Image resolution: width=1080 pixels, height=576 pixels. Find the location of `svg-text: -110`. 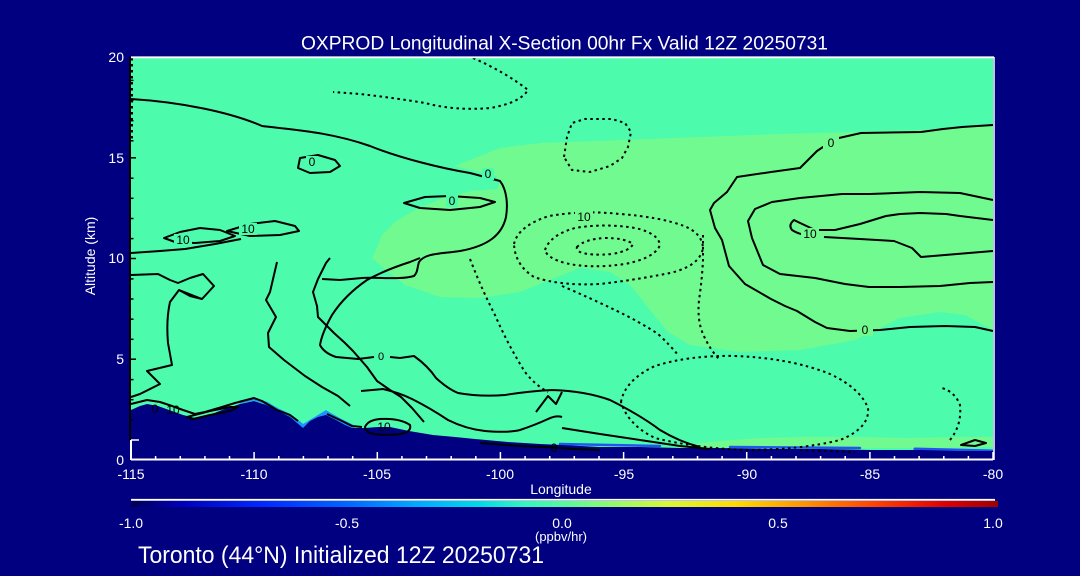

svg-text: -110 is located at coordinates (254, 474).